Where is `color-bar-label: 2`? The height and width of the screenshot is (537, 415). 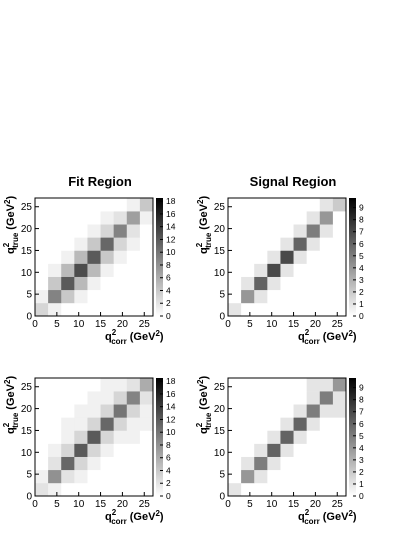
color-bar-label: 2 is located at coordinates (168, 483).